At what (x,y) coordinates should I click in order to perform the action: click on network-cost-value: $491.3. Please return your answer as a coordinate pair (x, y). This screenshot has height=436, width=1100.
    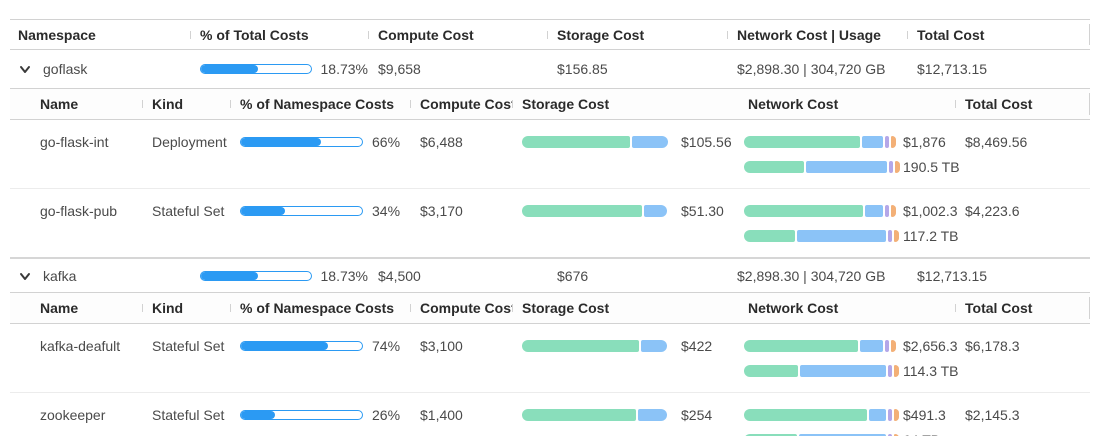
    Looking at the image, I should click on (924, 415).